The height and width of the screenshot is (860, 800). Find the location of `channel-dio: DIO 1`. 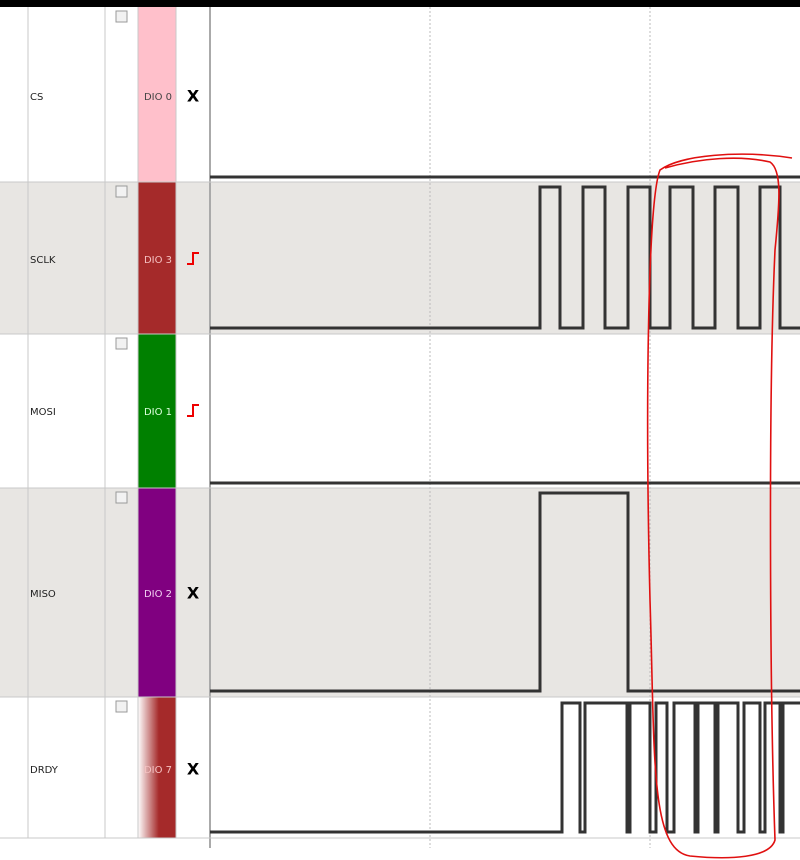

channel-dio: DIO 1 is located at coordinates (158, 412).